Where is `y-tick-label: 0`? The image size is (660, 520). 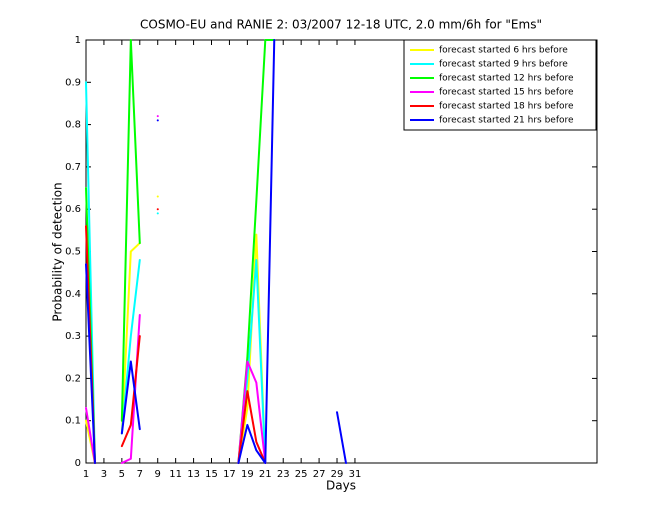 y-tick-label: 0 is located at coordinates (78, 463).